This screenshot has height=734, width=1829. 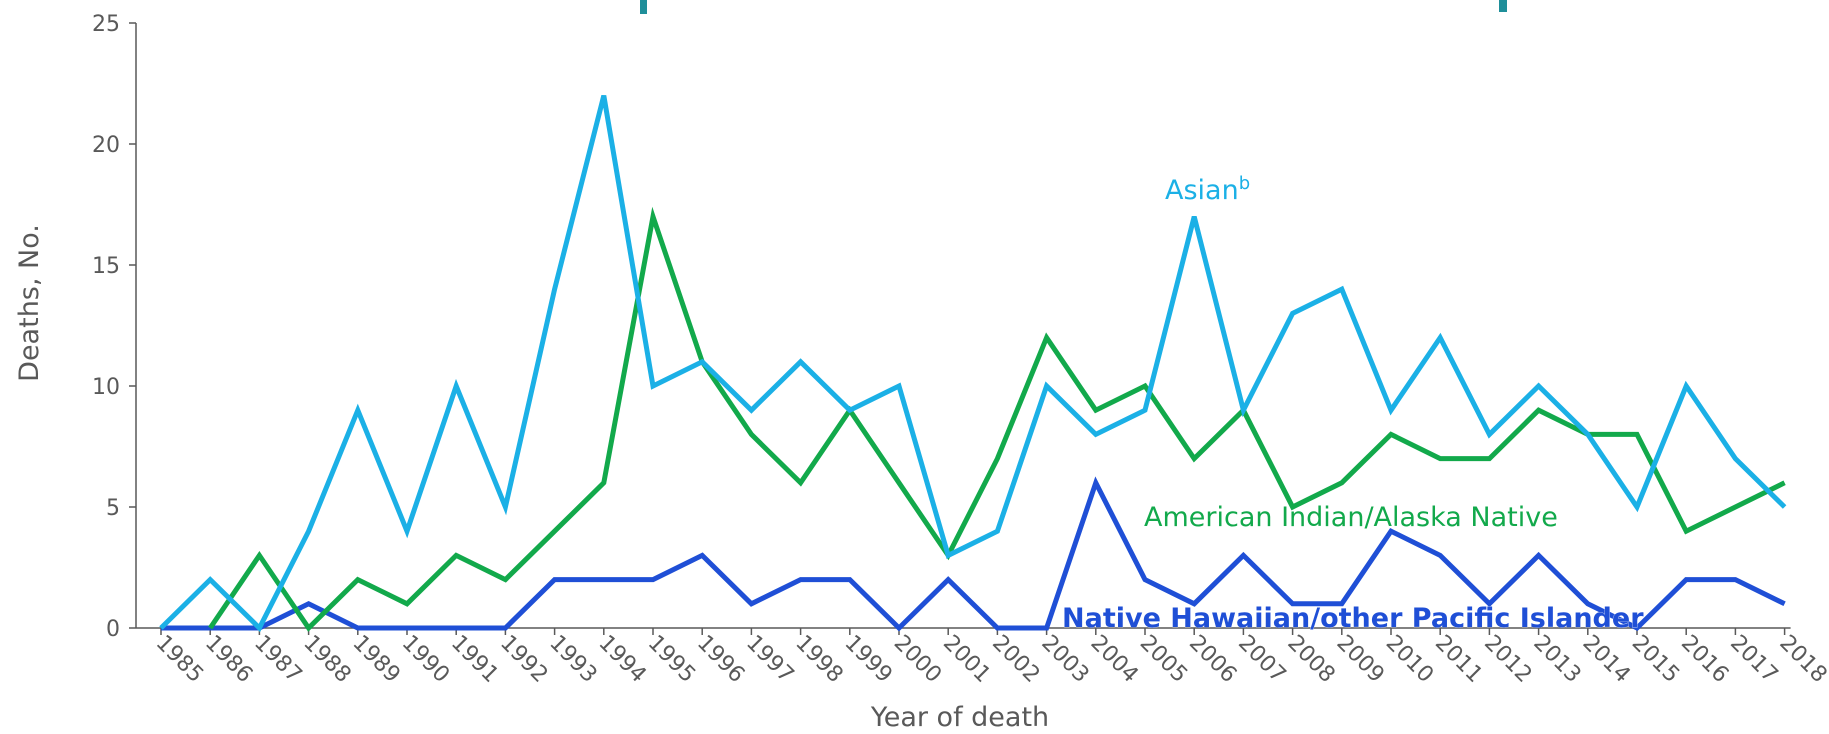 What do you see at coordinates (1606, 659) in the screenshot?
I see `x-tick-label: 2014` at bounding box center [1606, 659].